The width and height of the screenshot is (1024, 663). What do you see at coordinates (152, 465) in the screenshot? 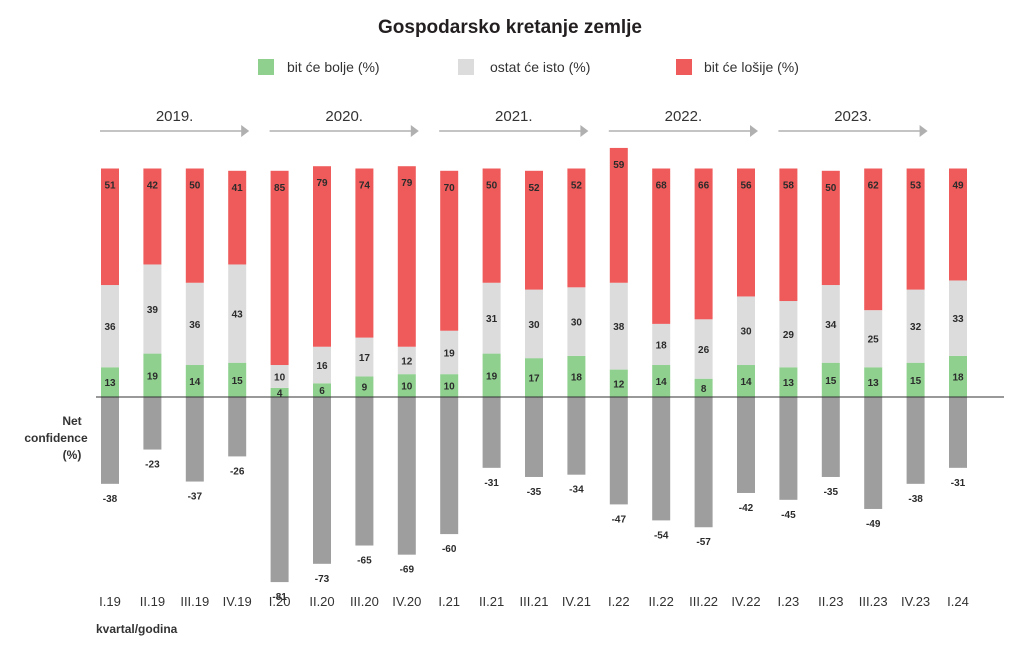
I see `value-label-net: -23` at bounding box center [152, 465].